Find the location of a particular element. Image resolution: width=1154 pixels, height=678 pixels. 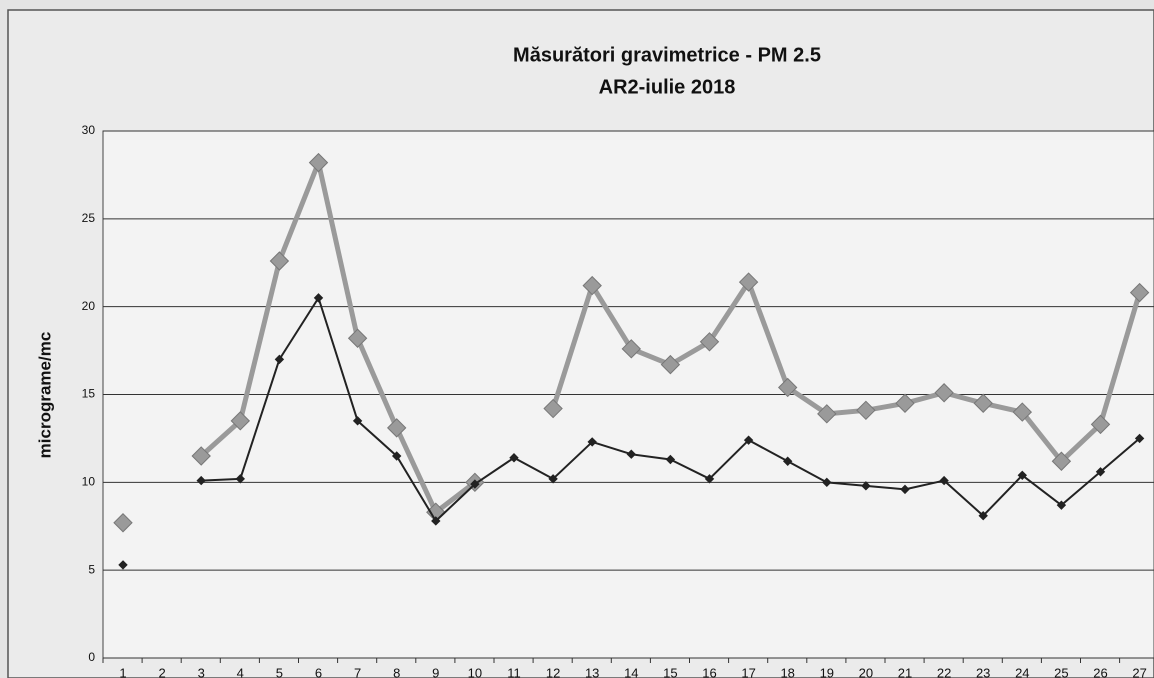

x-tick-label: 23 is located at coordinates (983, 671).